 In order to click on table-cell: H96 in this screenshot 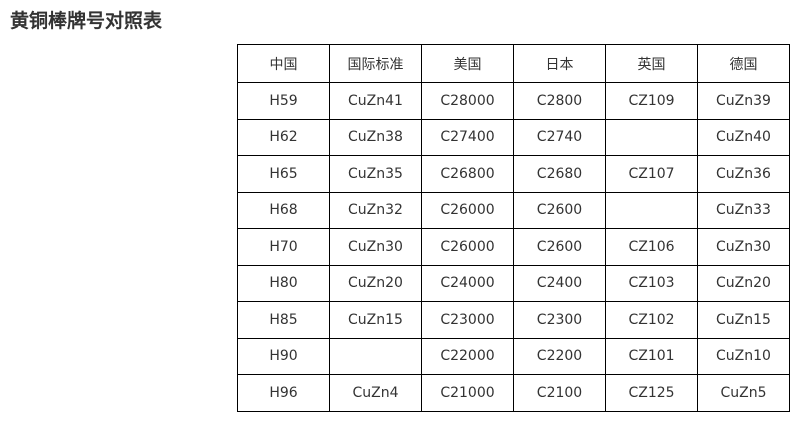, I will do `click(283, 393)`.